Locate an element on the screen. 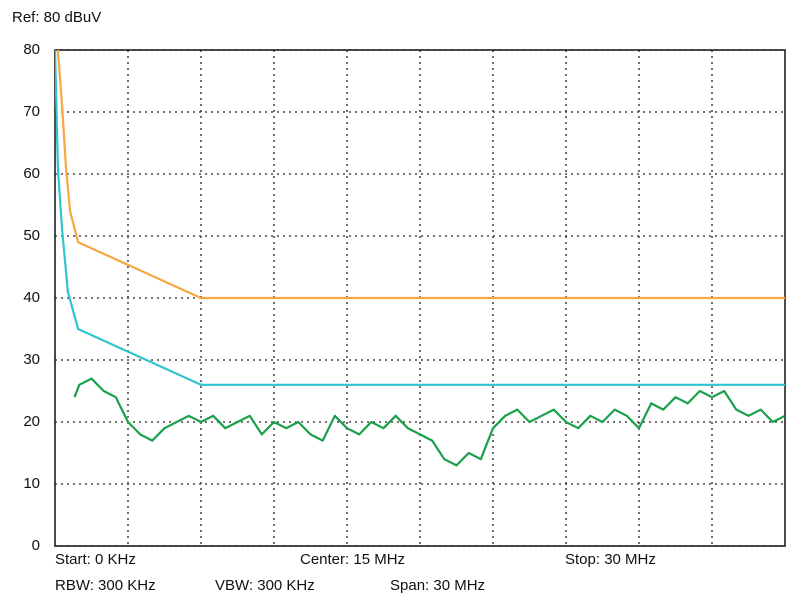 The width and height of the screenshot is (800, 611). y-tick-label: 60 is located at coordinates (31, 173).